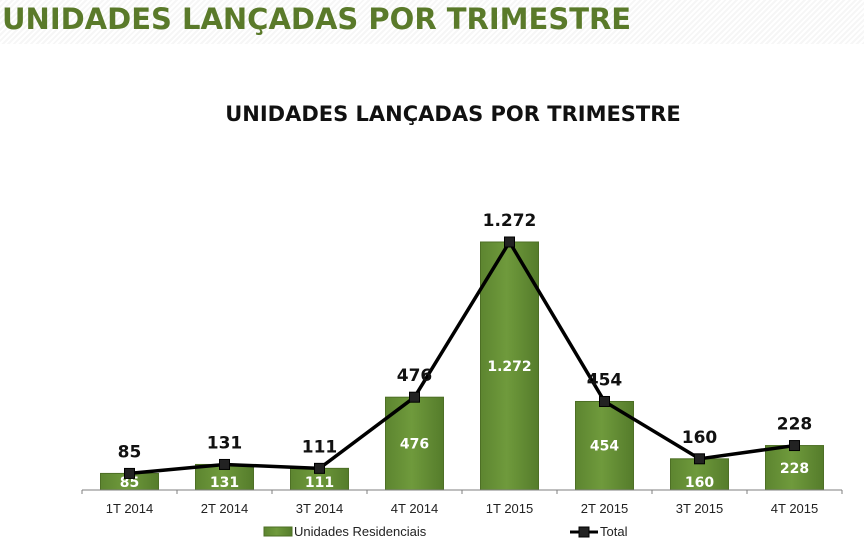  What do you see at coordinates (319, 483) in the screenshot?
I see `bar-value-label: 111` at bounding box center [319, 483].